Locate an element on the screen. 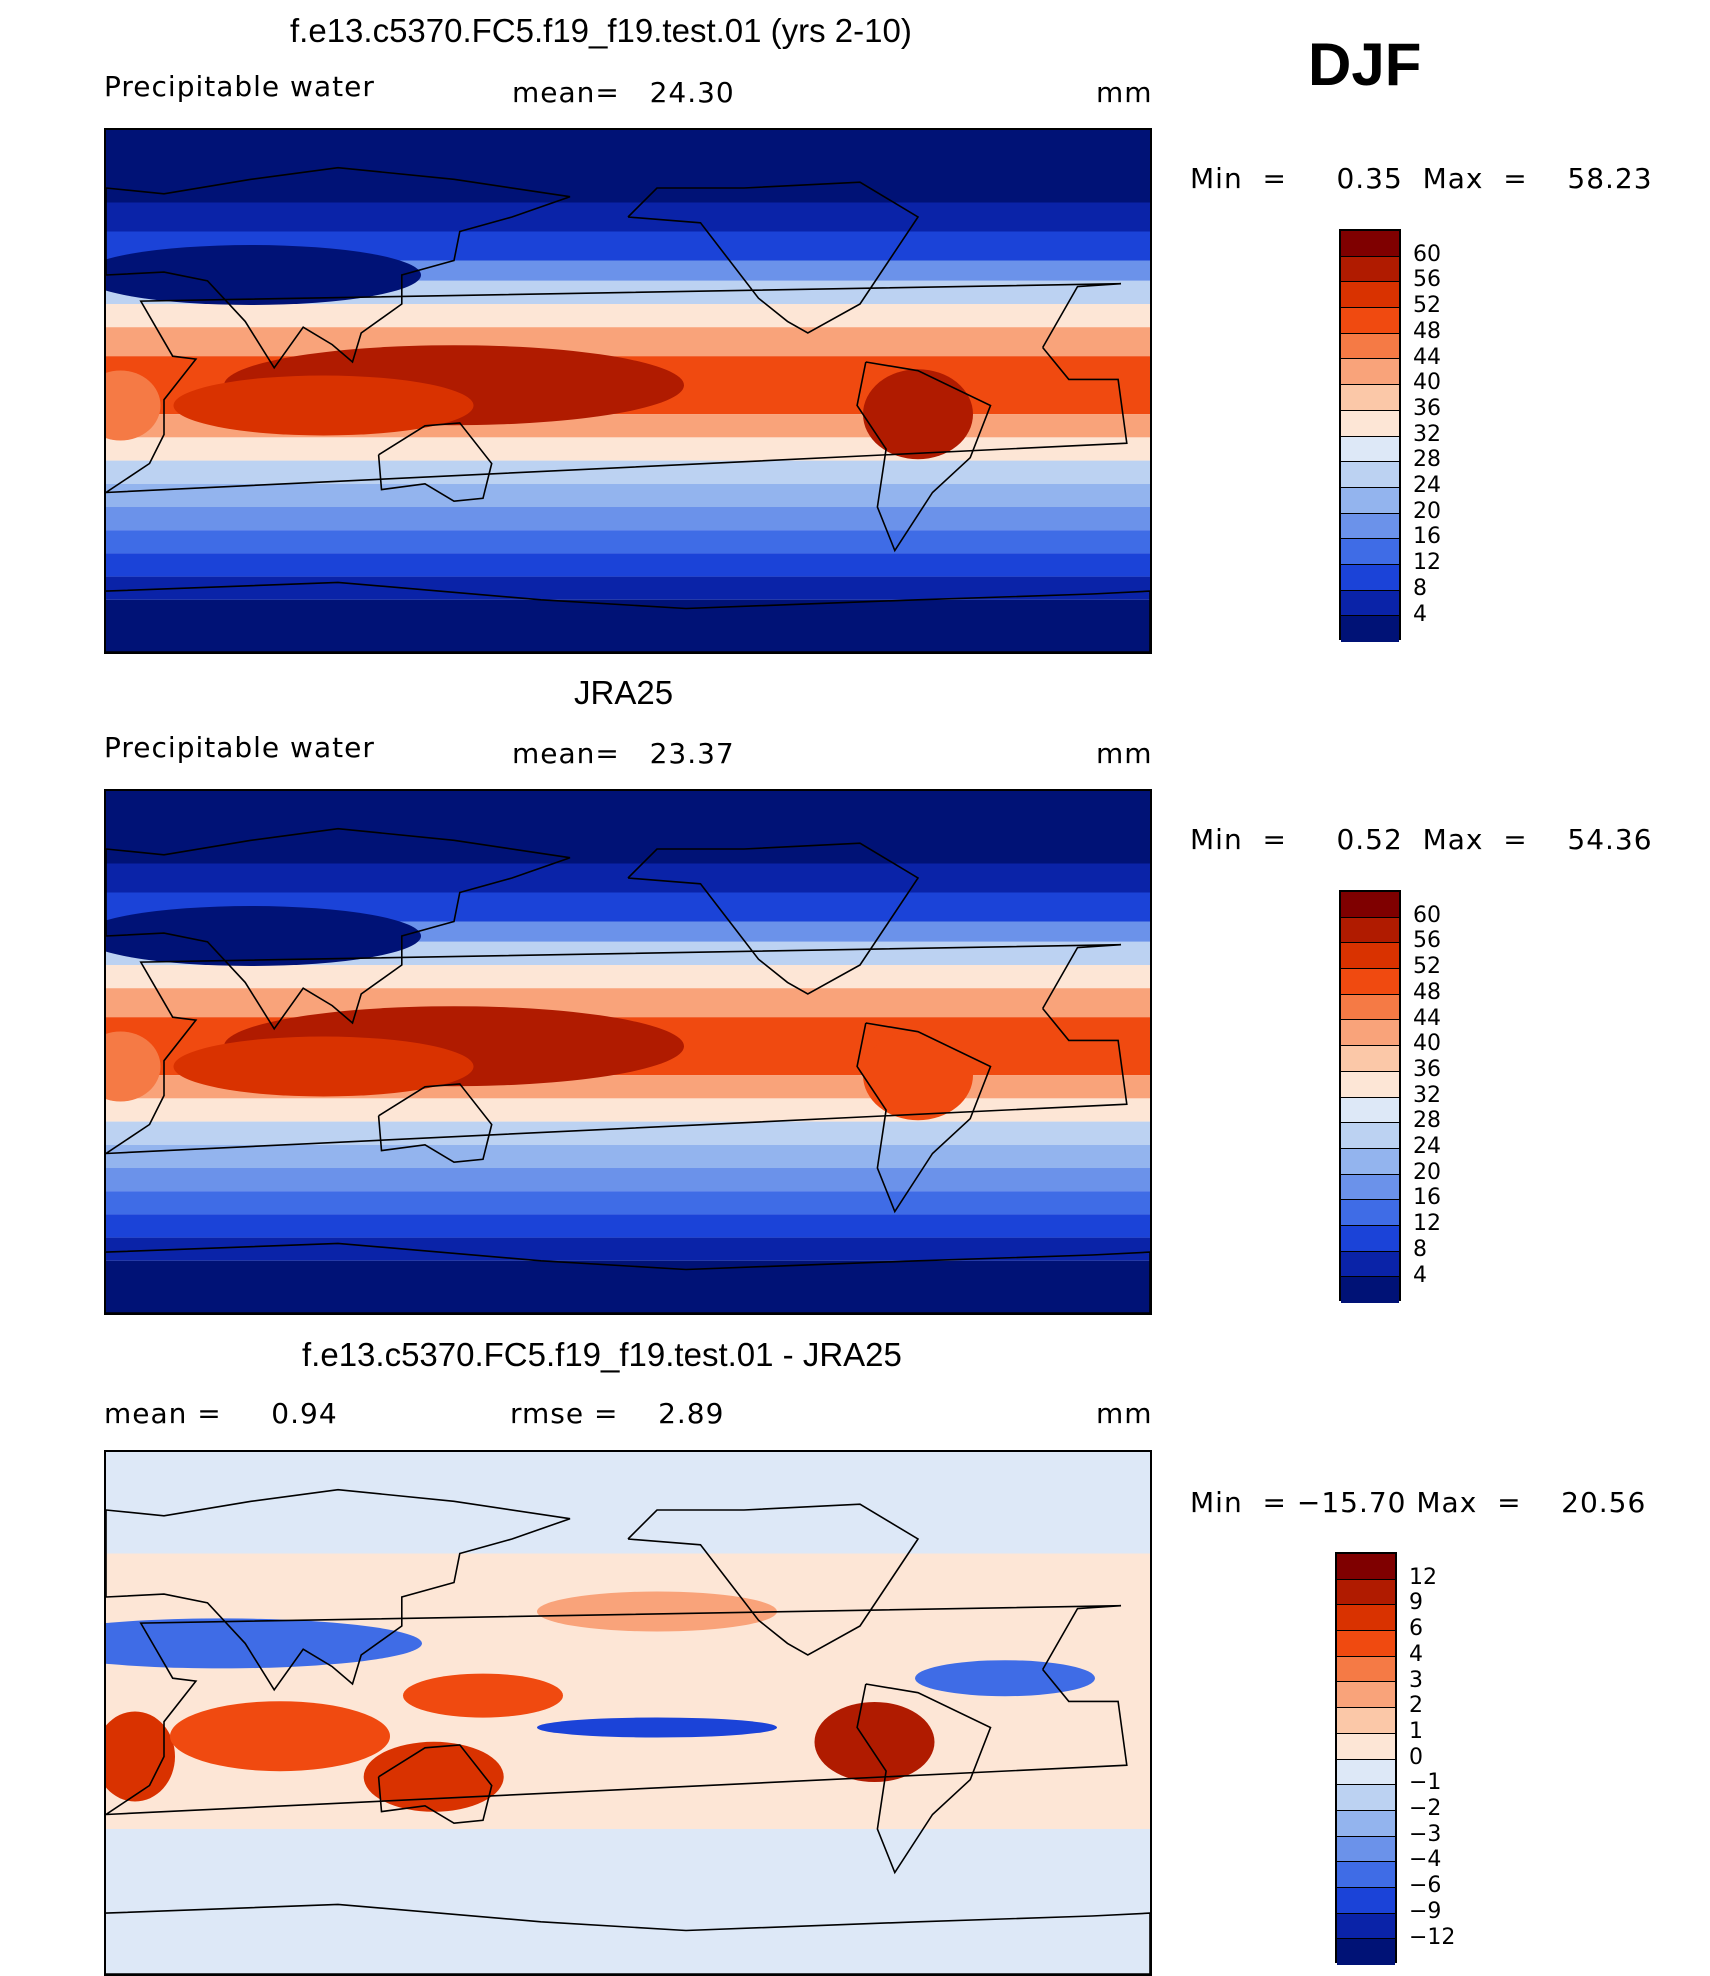  panel3-max-value: 20.56 is located at coordinates (1604, 1502).